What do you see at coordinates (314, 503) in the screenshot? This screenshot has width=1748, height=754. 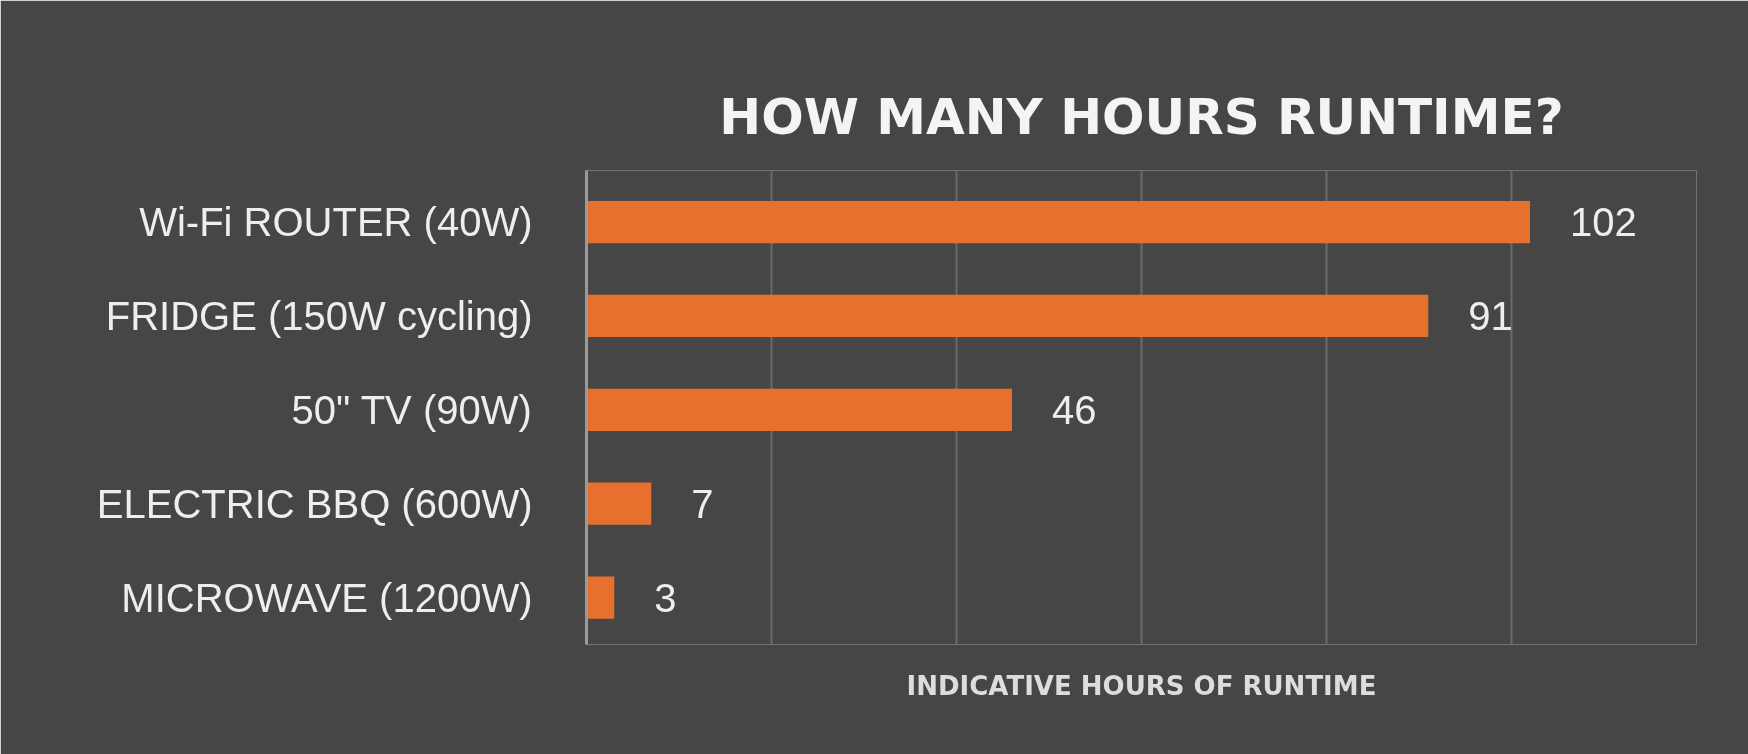 I see `y-tick-label: ELECTRIC BBQ (600W)` at bounding box center [314, 503].